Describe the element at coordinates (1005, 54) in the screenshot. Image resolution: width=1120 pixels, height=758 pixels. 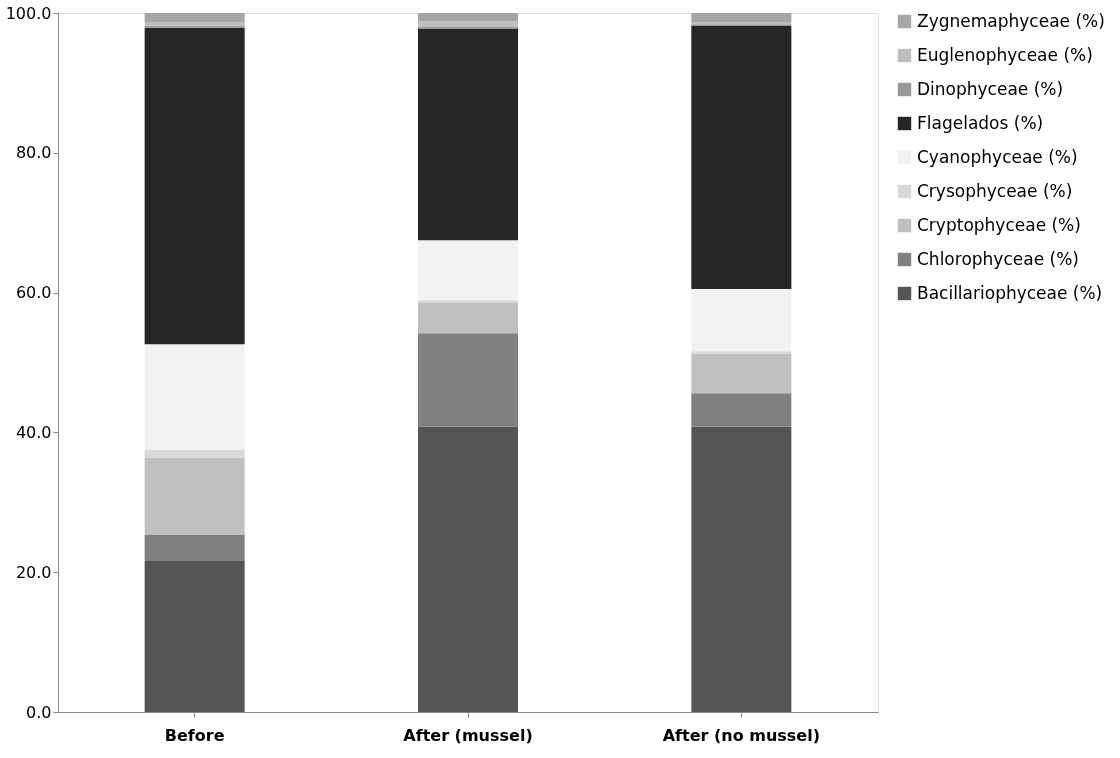
I see `legend-label: Euglenophyceae (%)` at that location.